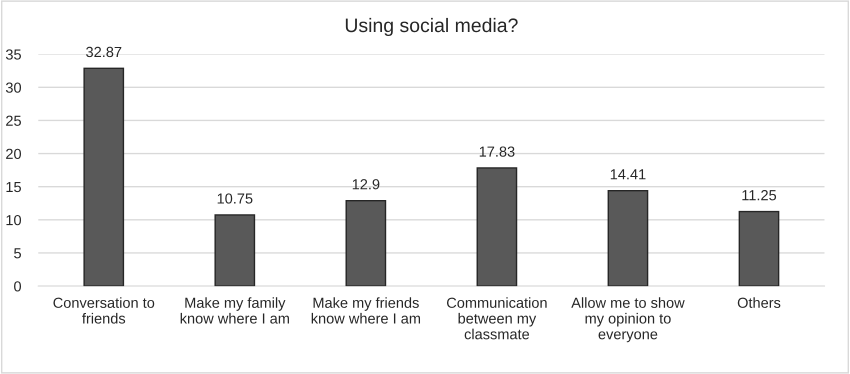  I want to click on x-tick-label: Allow me to show my opinion to everyone, so click(628, 319).